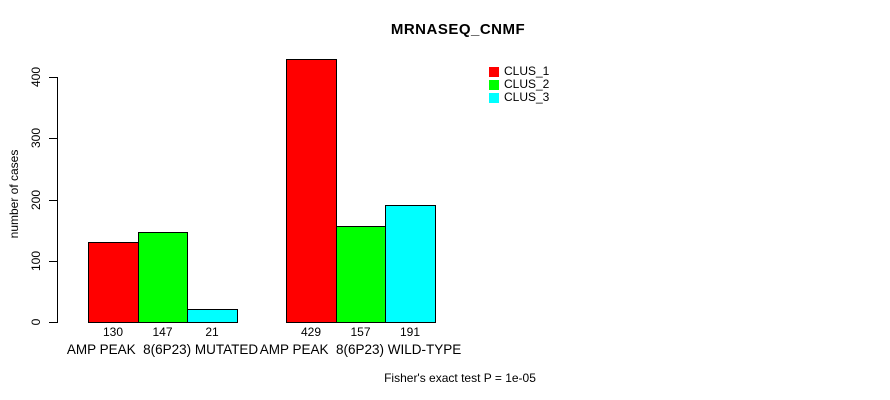 The height and width of the screenshot is (400, 890). What do you see at coordinates (360, 332) in the screenshot?
I see `bar-value-label: 157` at bounding box center [360, 332].